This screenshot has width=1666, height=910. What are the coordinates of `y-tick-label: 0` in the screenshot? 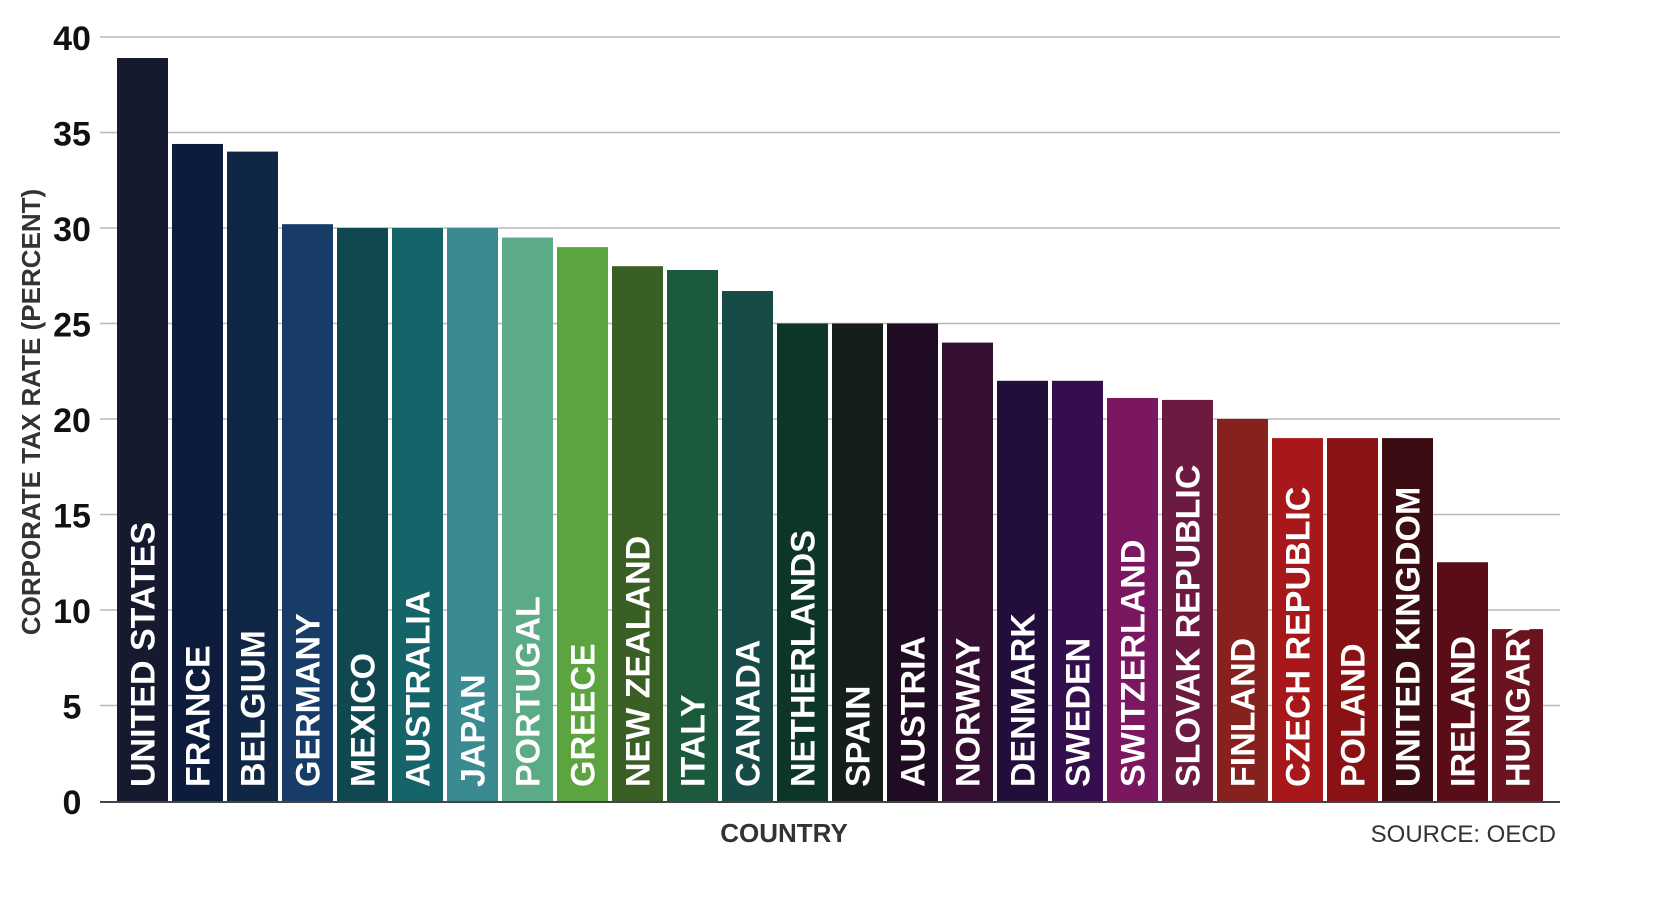 It's located at (72, 803).